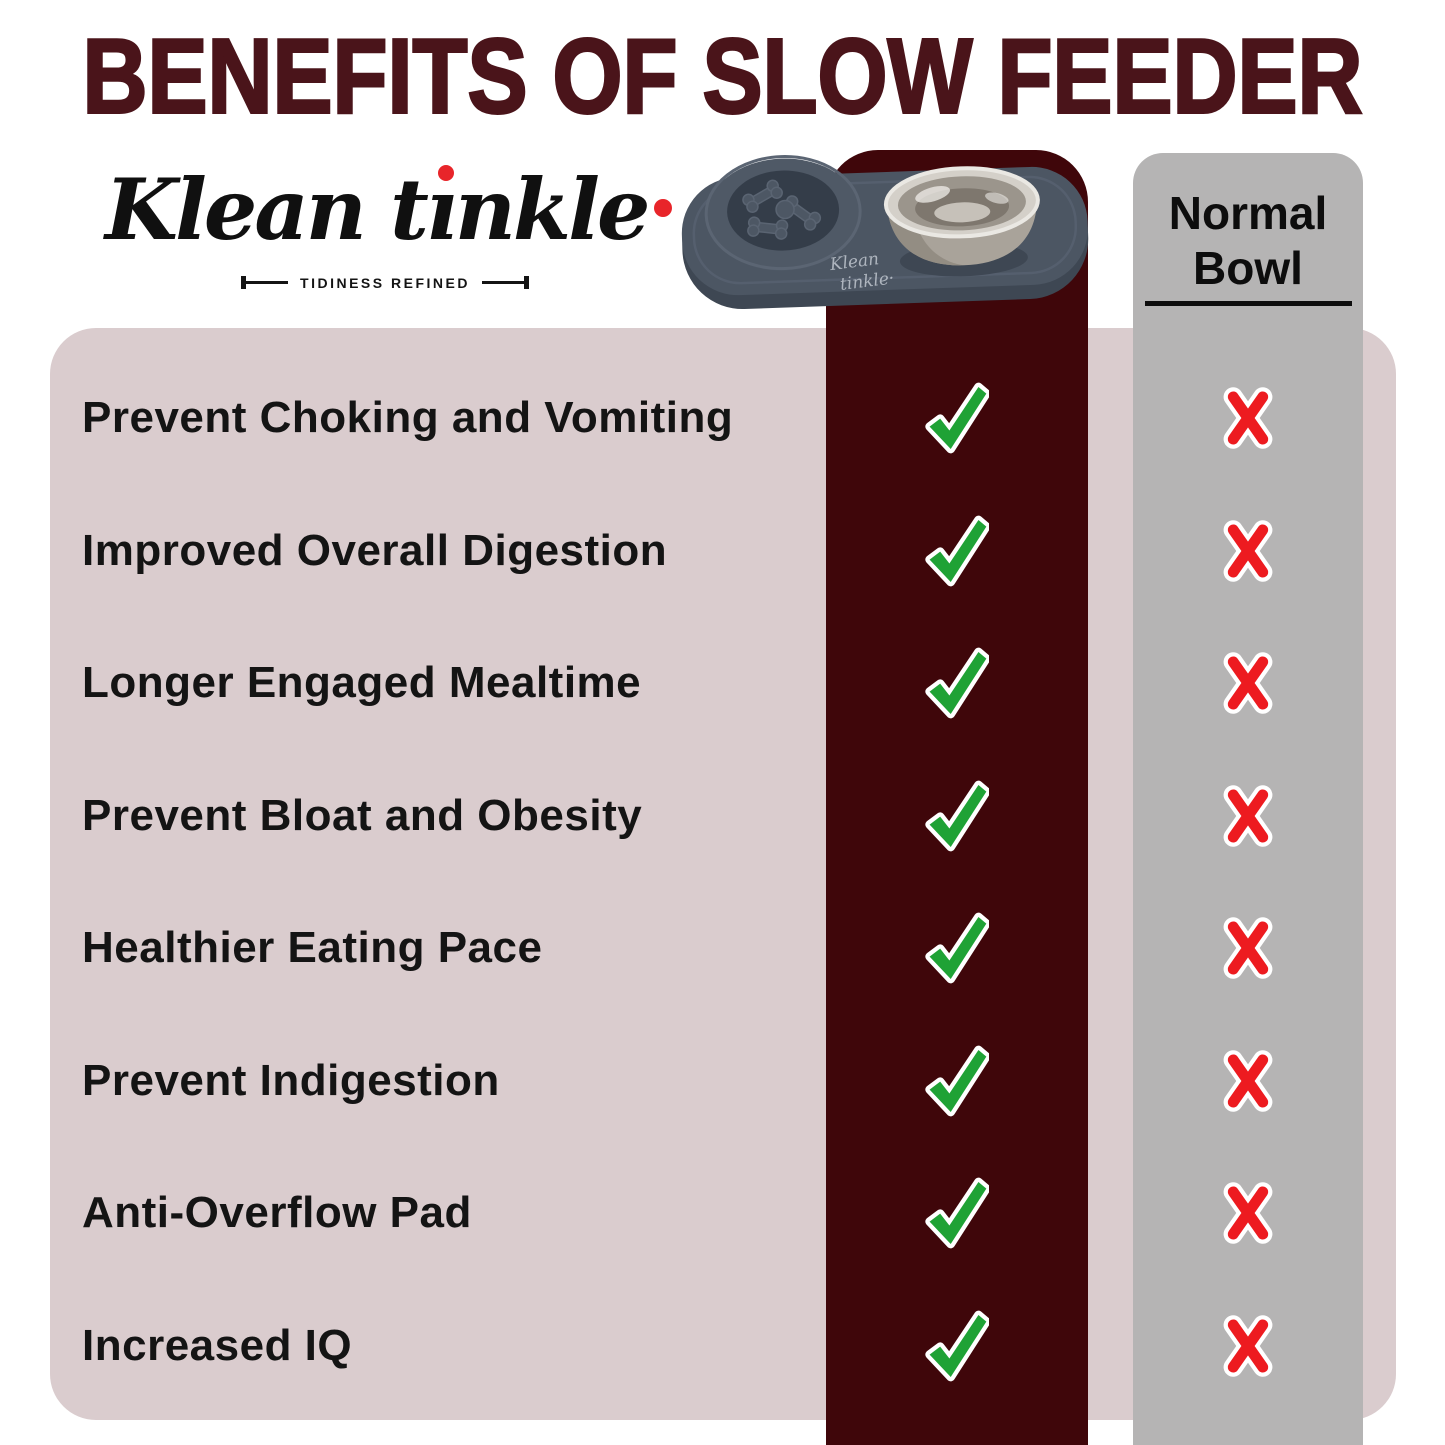 Image resolution: width=1445 pixels, height=1445 pixels. Describe the element at coordinates (1248, 303) in the screenshot. I see `normal-bowl-underline` at that location.